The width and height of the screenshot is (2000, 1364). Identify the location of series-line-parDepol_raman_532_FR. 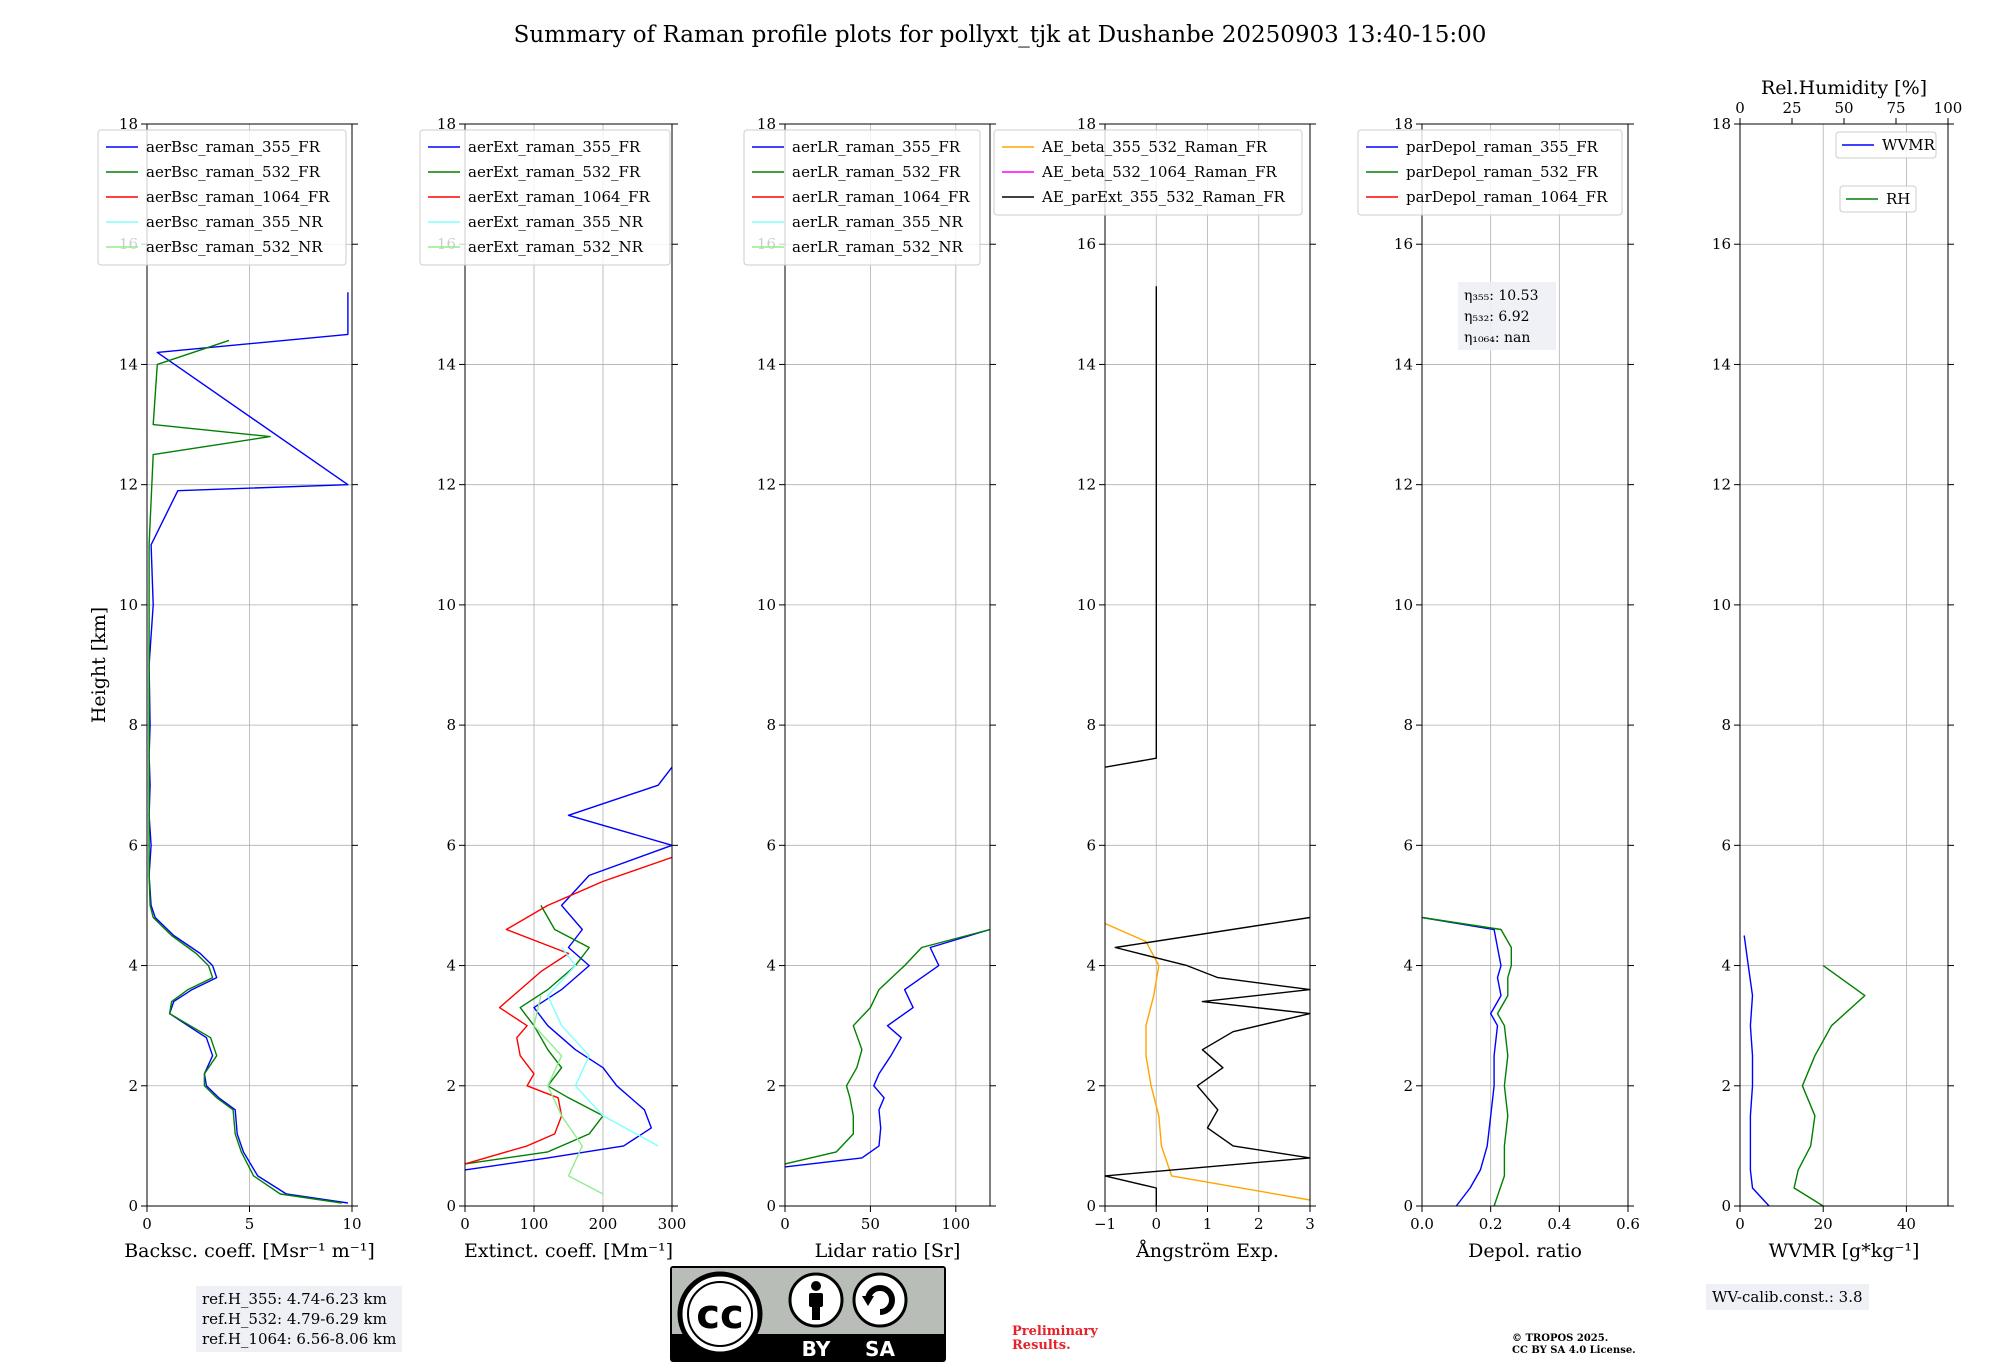
(1467, 1061).